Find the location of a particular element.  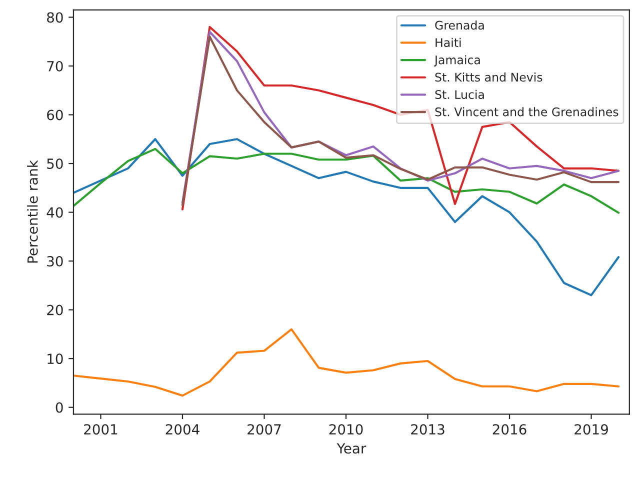

x-tick-label: 2007 is located at coordinates (264, 429).